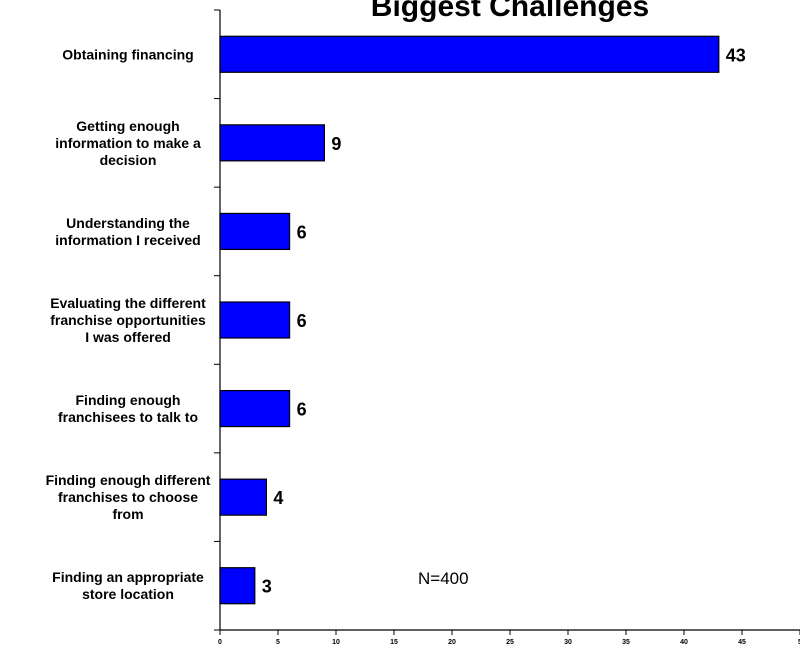 The width and height of the screenshot is (800, 653). Describe the element at coordinates (736, 55) in the screenshot. I see `value-label-1: 43` at that location.